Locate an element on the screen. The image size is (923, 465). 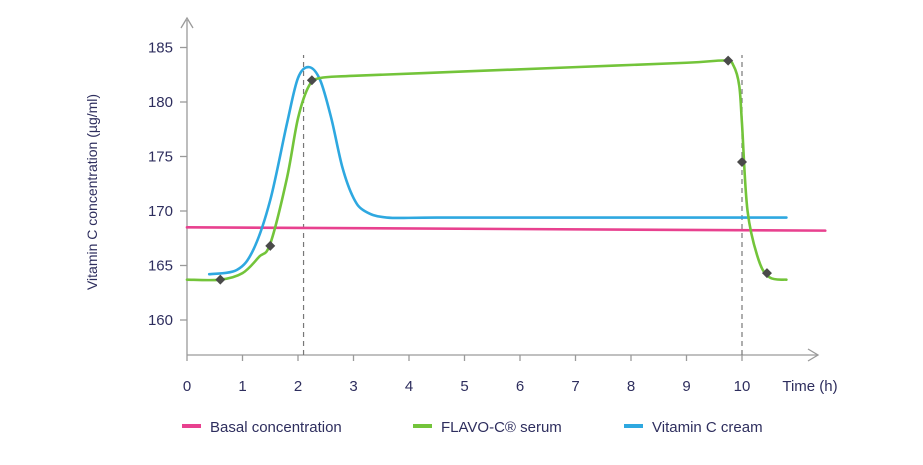
x-tick-label: 3 is located at coordinates (353, 386).